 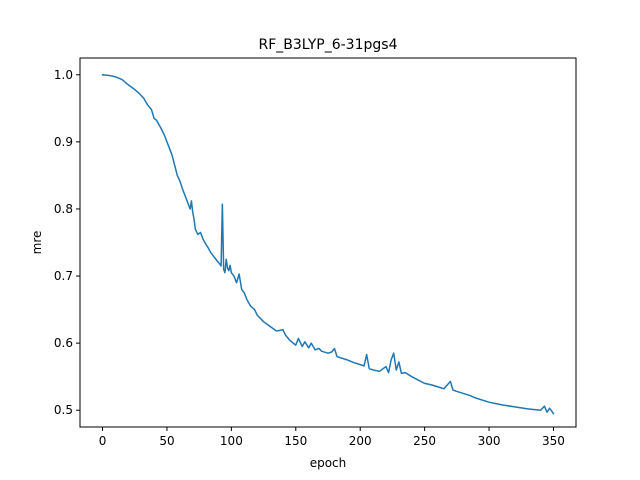 I want to click on y-tick-label: 0.7, so click(x=63, y=276).